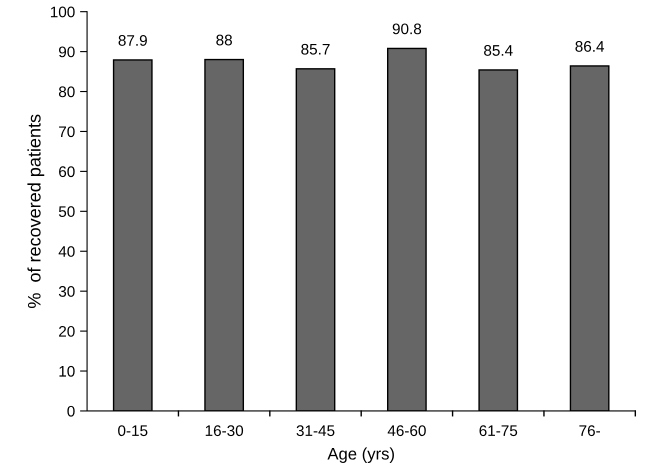 The width and height of the screenshot is (645, 467). I want to click on y-tick-label: 30, so click(66, 291).